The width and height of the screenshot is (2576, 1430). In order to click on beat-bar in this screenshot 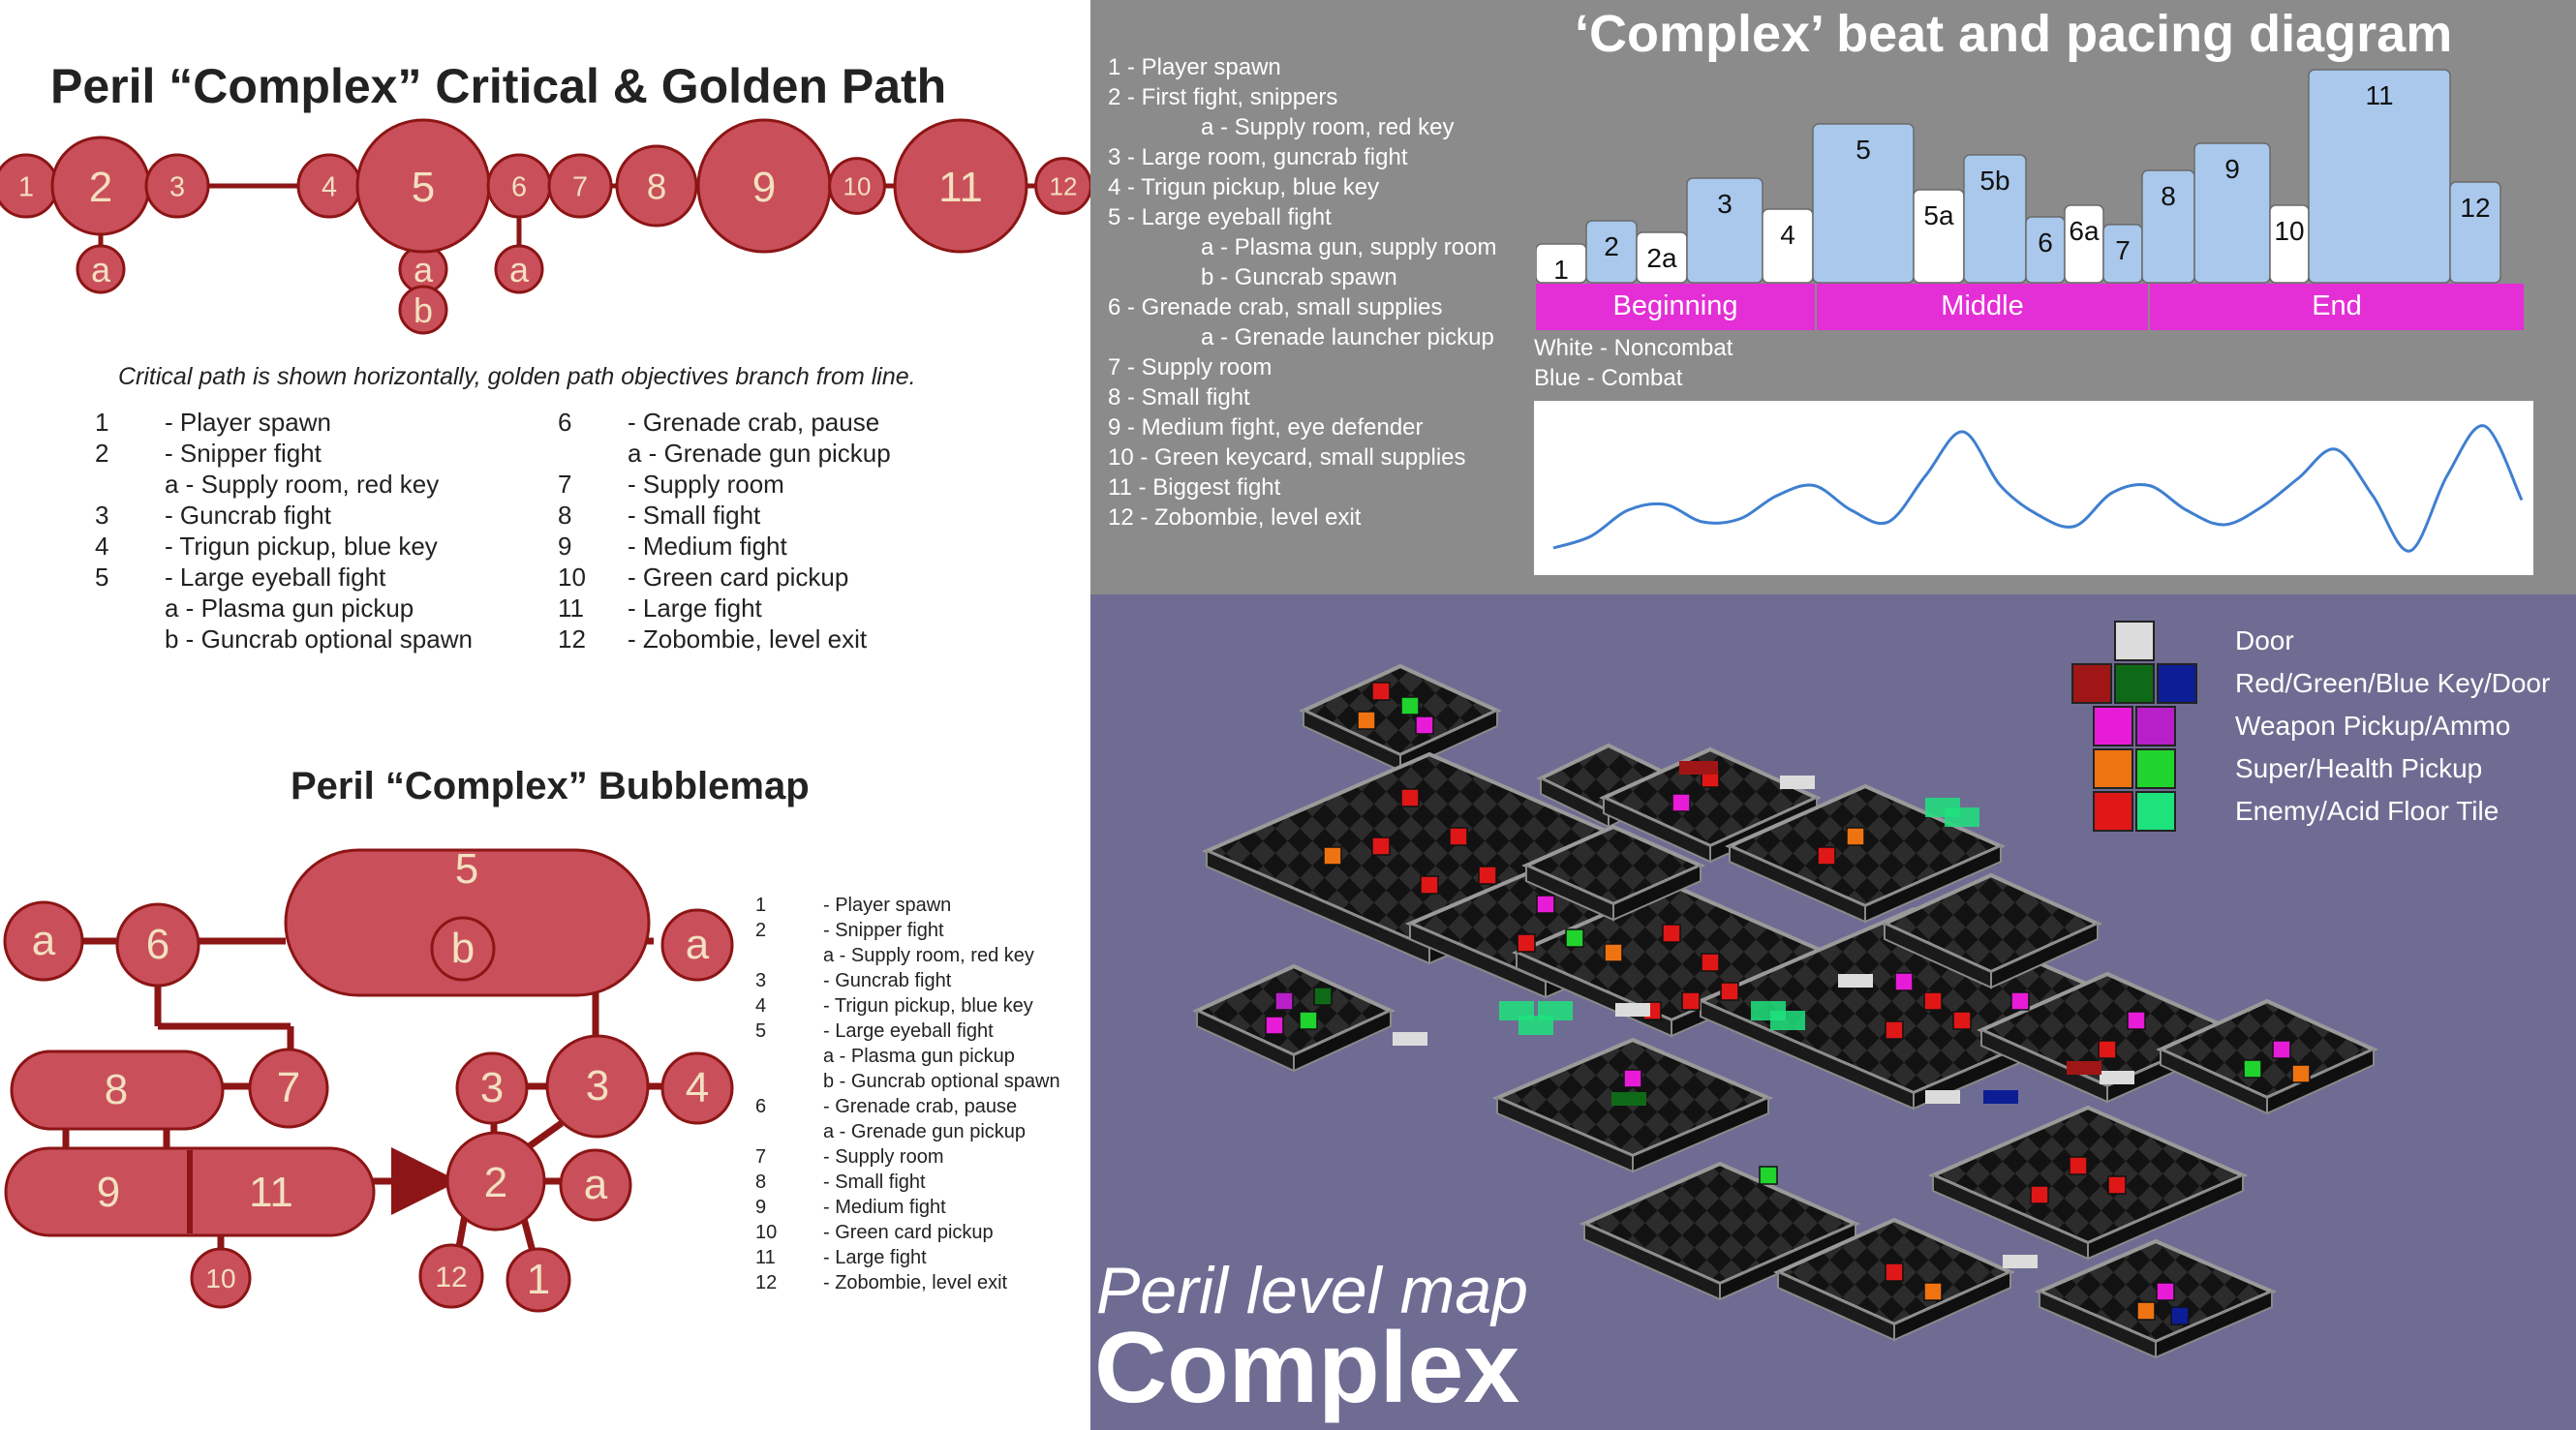, I will do `click(2475, 232)`.